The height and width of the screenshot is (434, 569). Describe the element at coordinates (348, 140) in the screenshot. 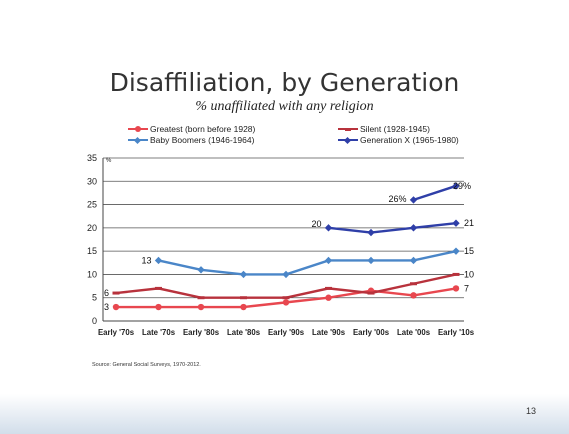

I see `legend-swatch-genx` at that location.